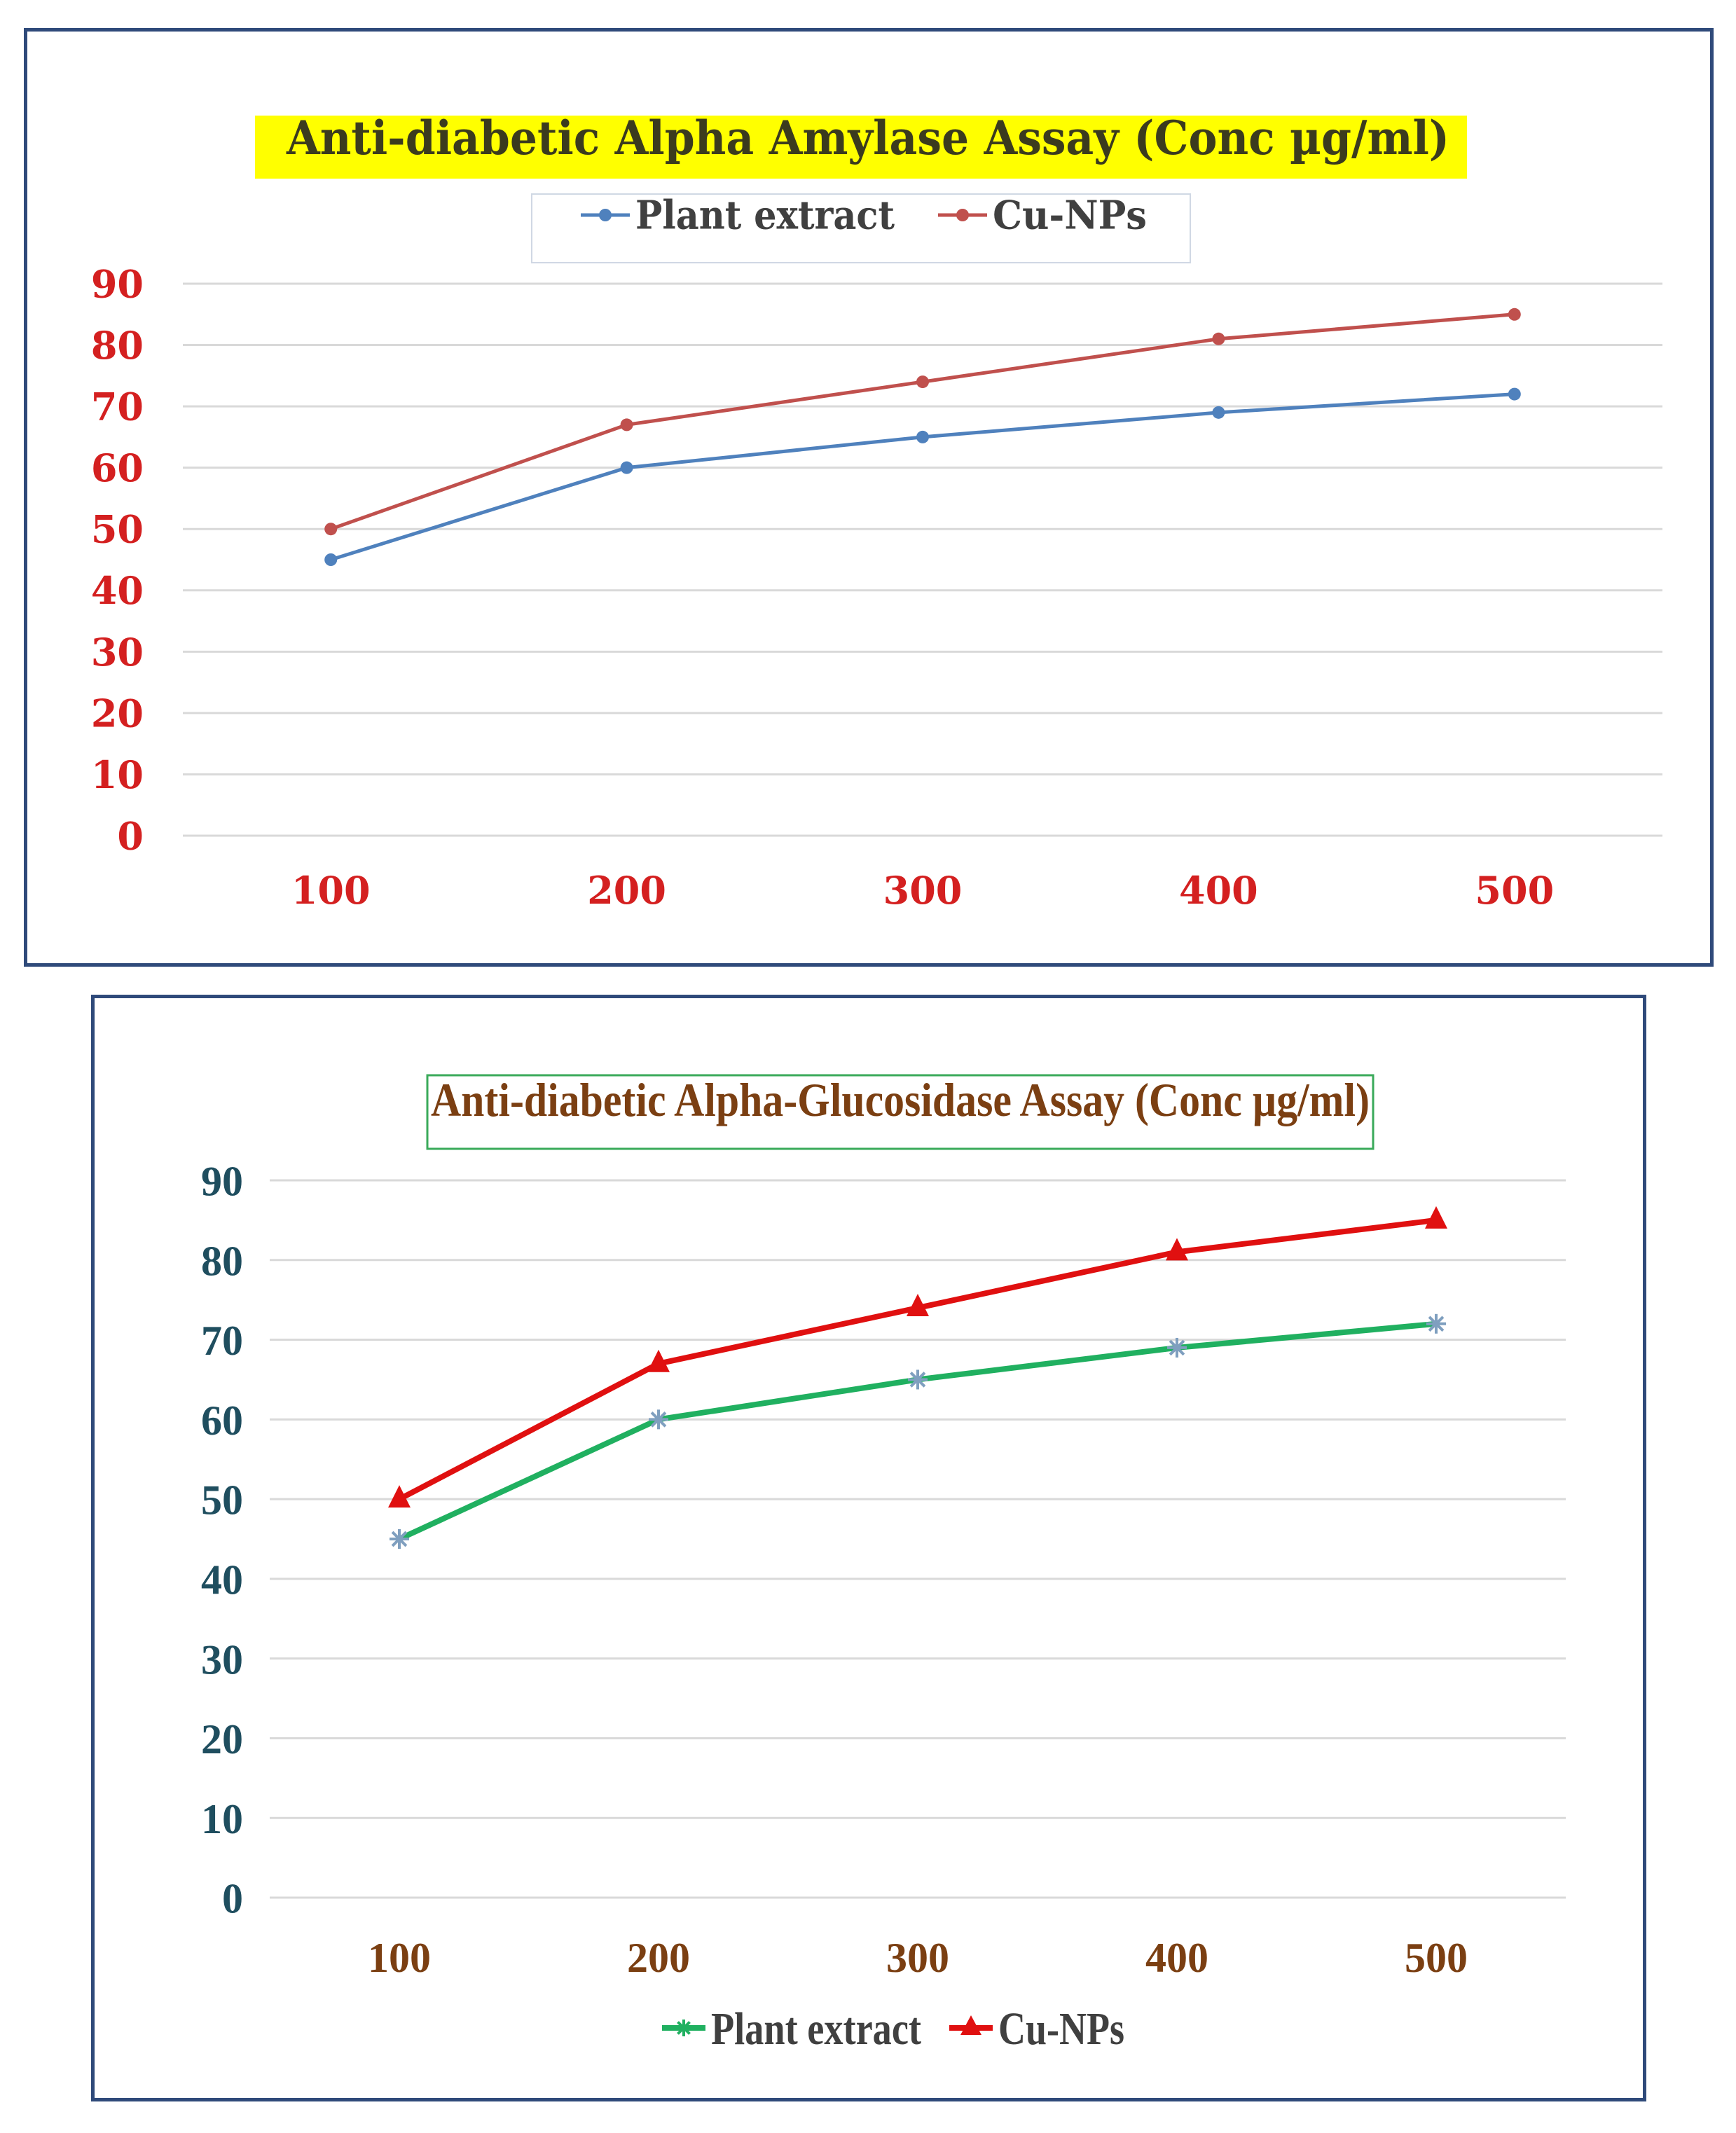  I want to click on title-border, so click(900, 1112).